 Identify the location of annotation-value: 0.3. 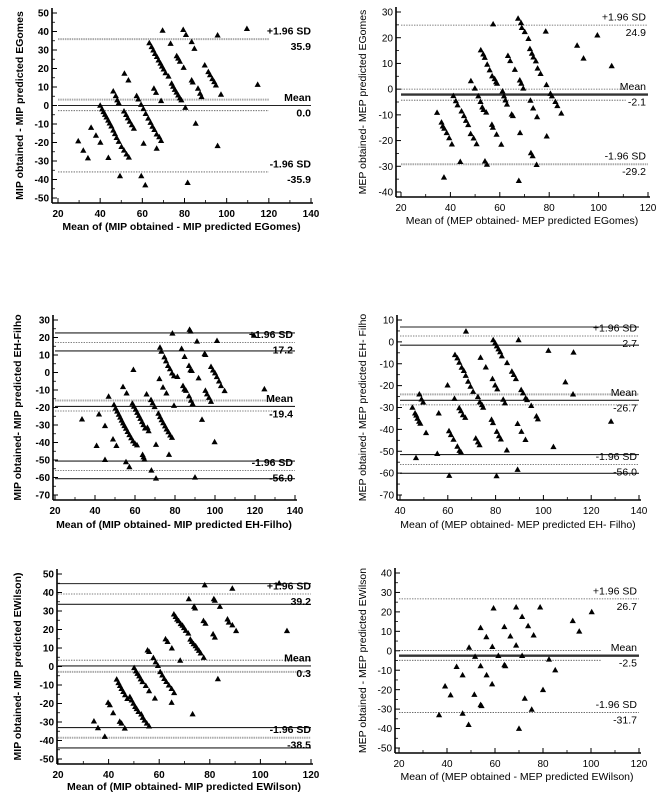
(303, 674).